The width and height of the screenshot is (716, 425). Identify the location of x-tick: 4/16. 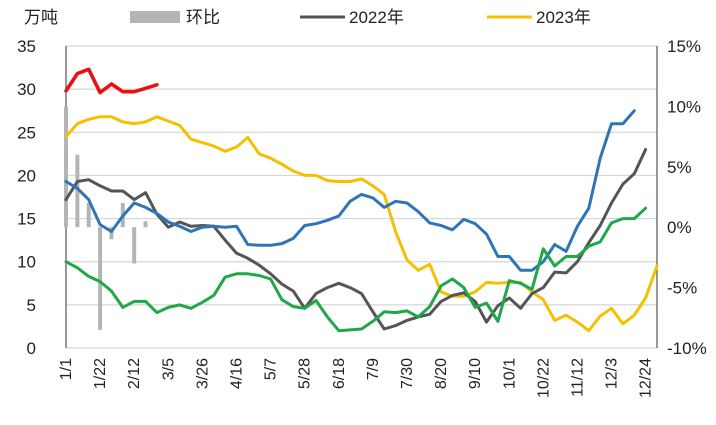
(236, 373).